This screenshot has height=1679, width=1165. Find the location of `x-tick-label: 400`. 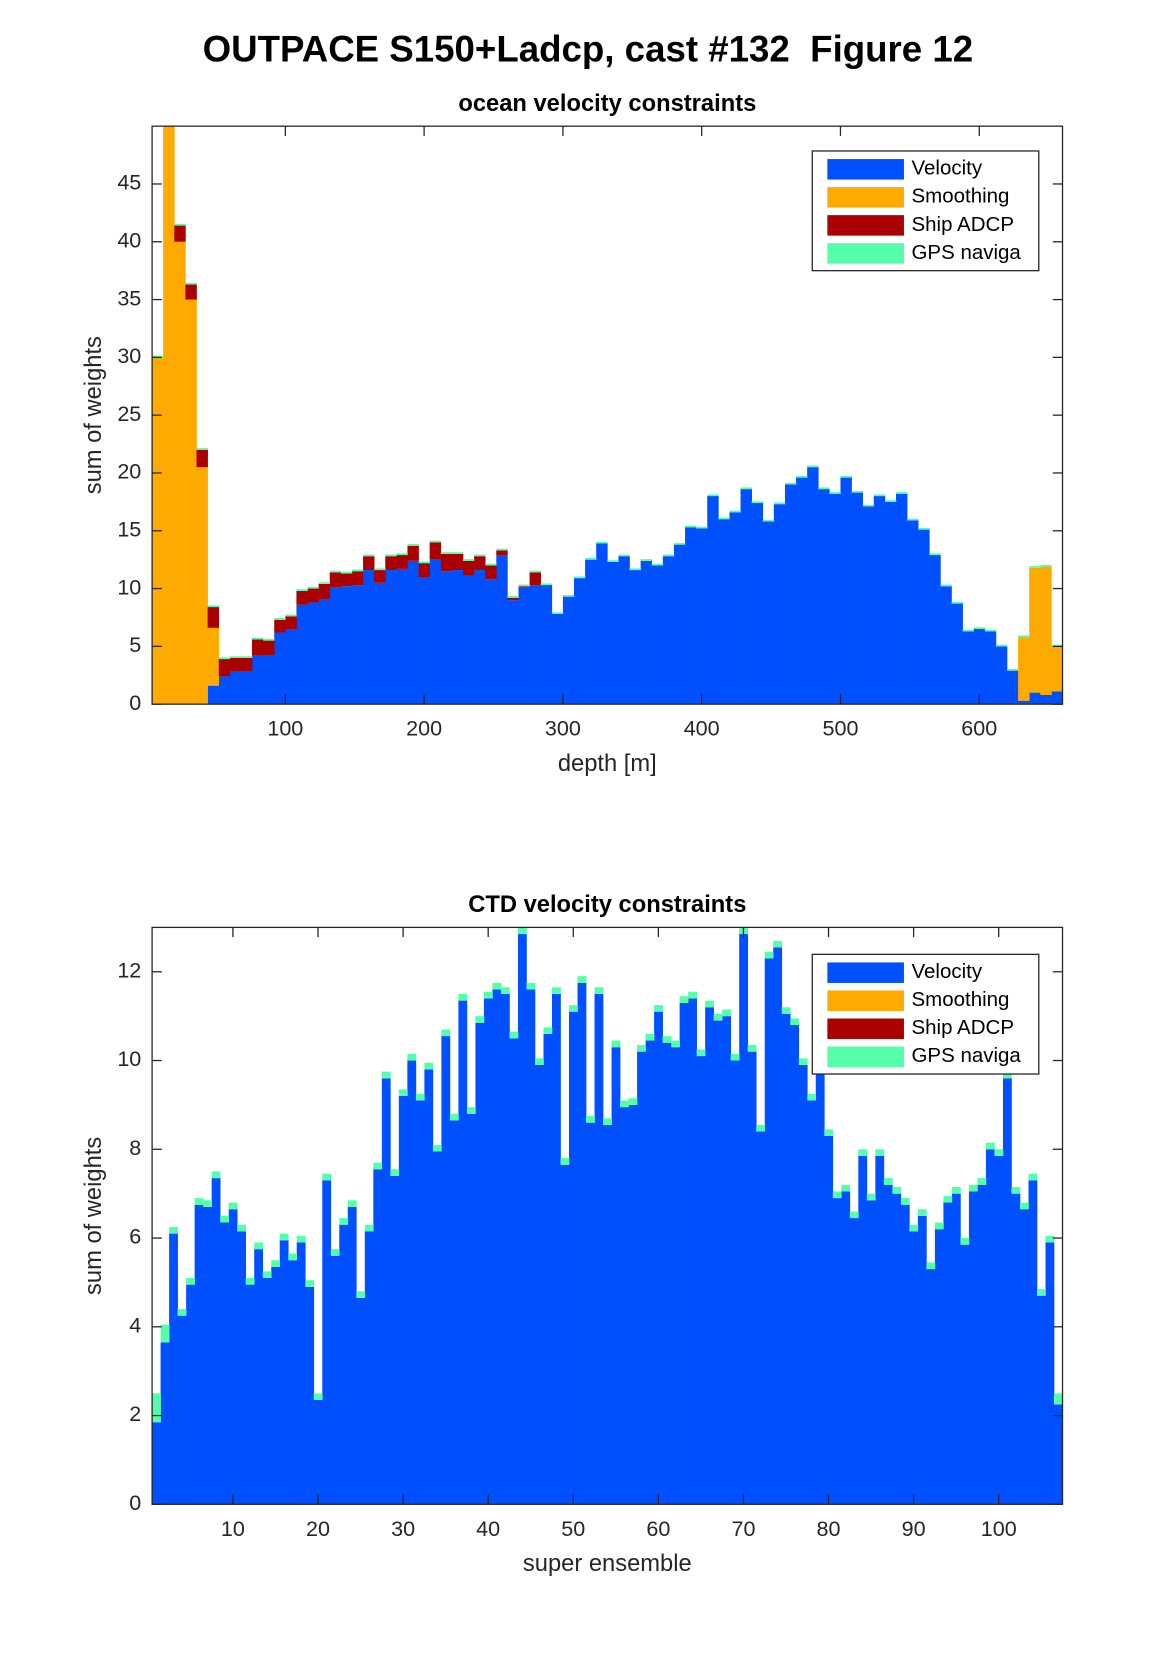

x-tick-label: 400 is located at coordinates (702, 728).